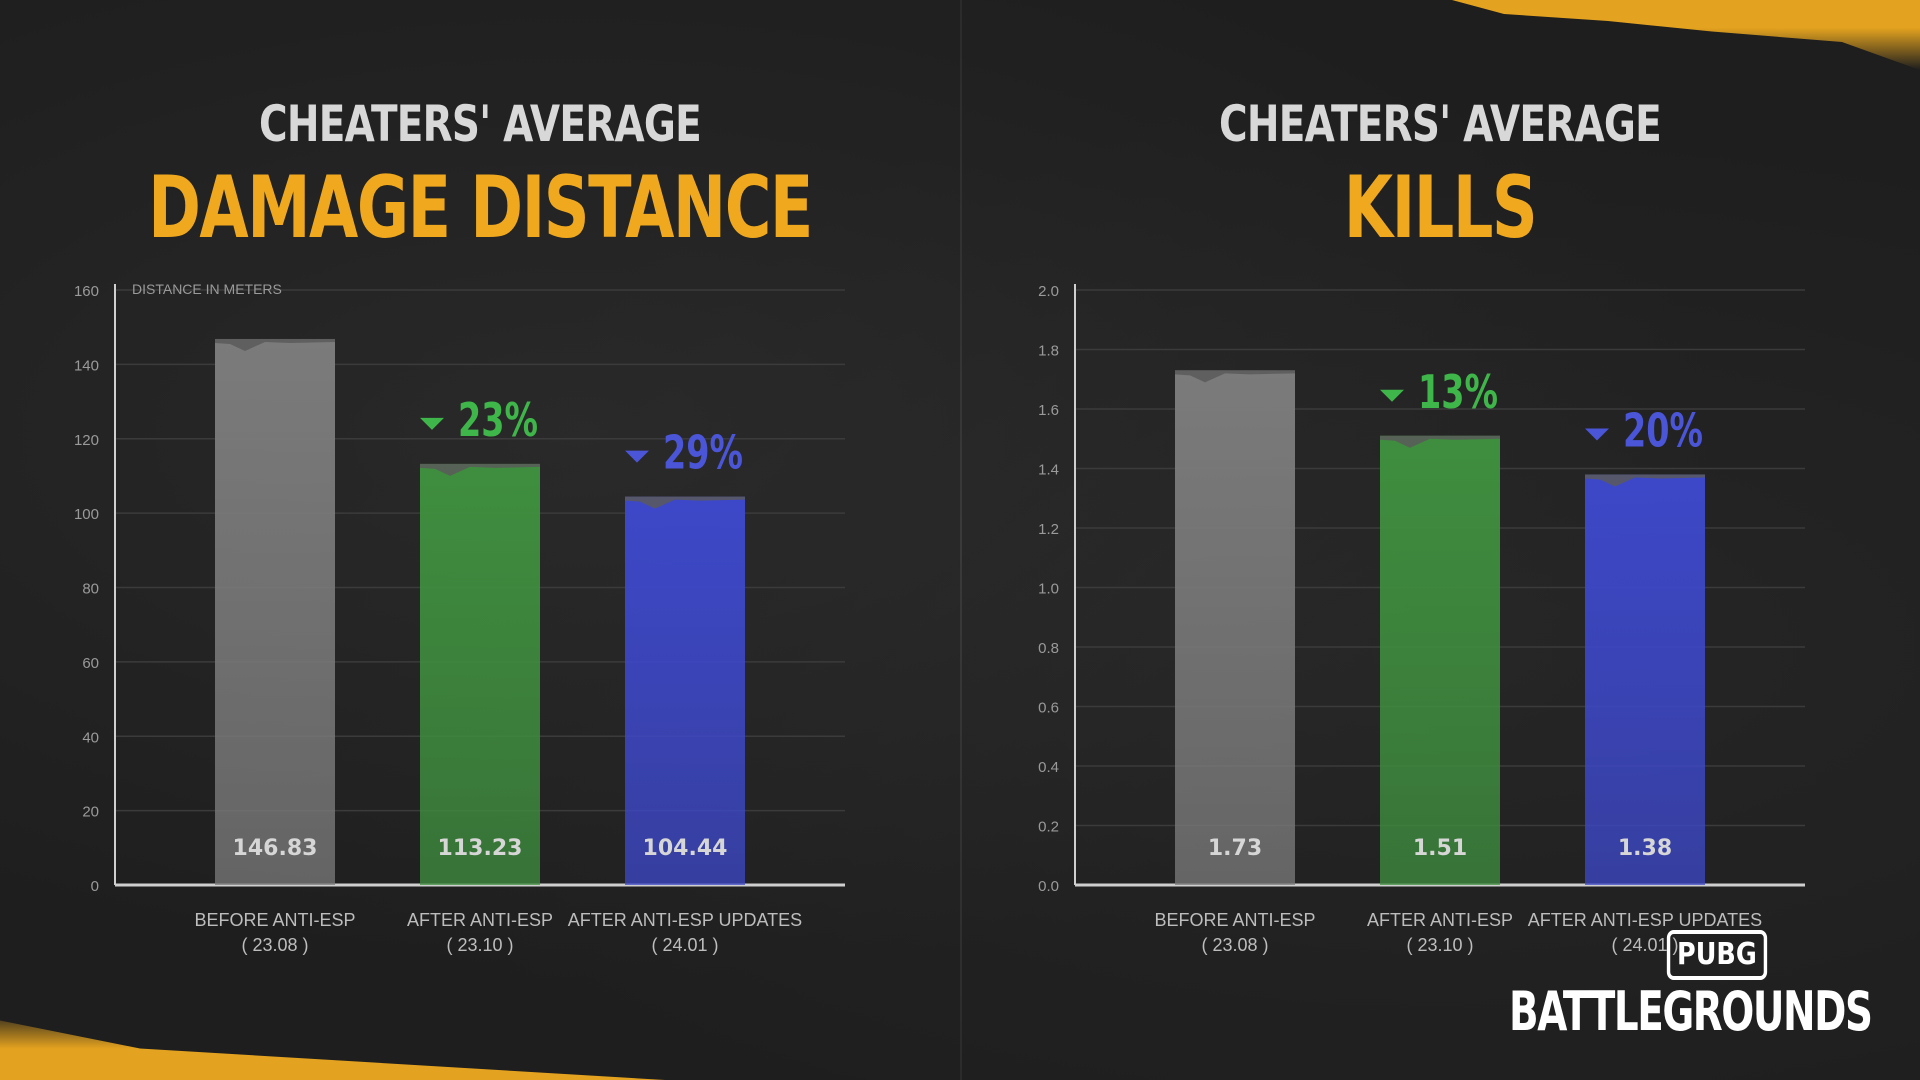  What do you see at coordinates (1048, 708) in the screenshot?
I see `y-tick-label: 0.6` at bounding box center [1048, 708].